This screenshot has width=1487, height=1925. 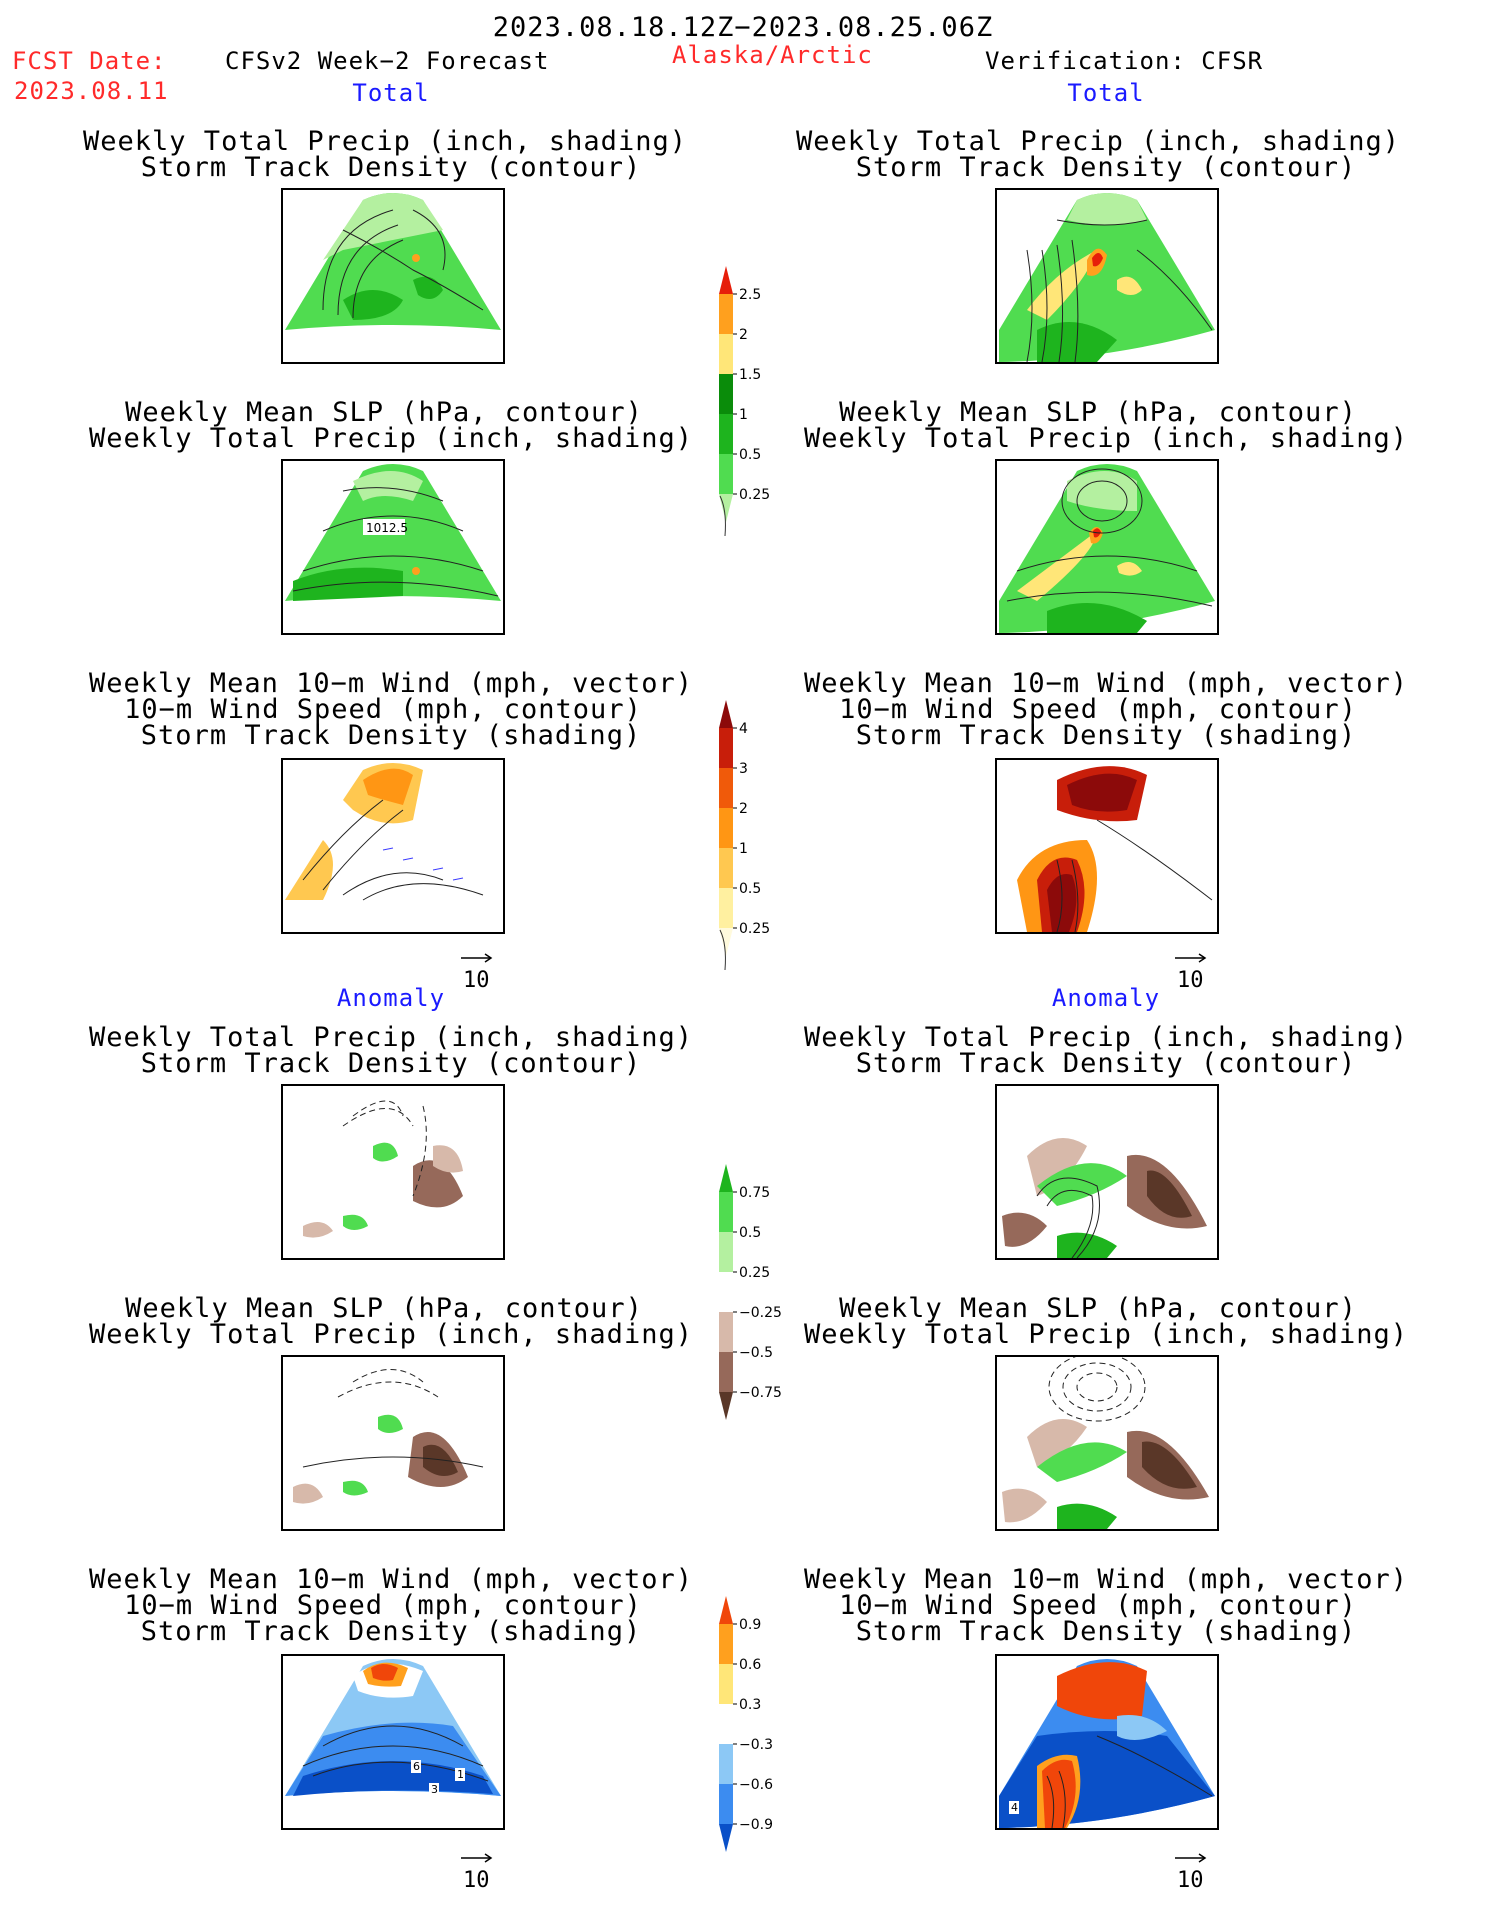 What do you see at coordinates (1098, 141) in the screenshot?
I see `title-r1-a: Weekly Total Precip (inch, shading)` at bounding box center [1098, 141].